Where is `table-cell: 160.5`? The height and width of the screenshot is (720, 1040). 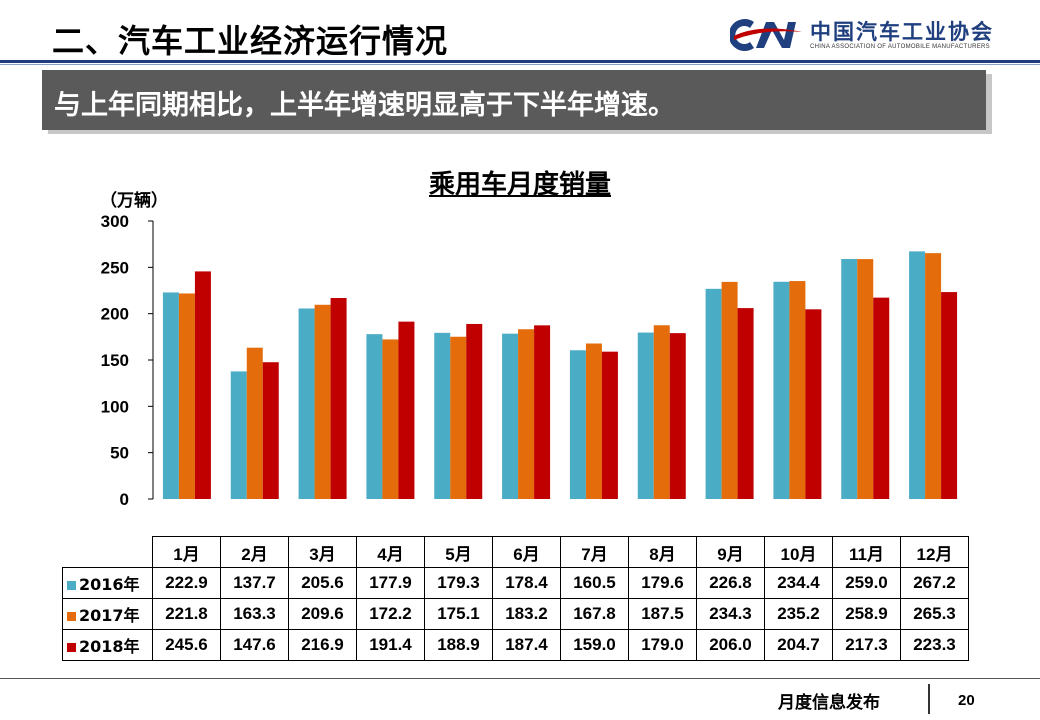
table-cell: 160.5 is located at coordinates (594, 583).